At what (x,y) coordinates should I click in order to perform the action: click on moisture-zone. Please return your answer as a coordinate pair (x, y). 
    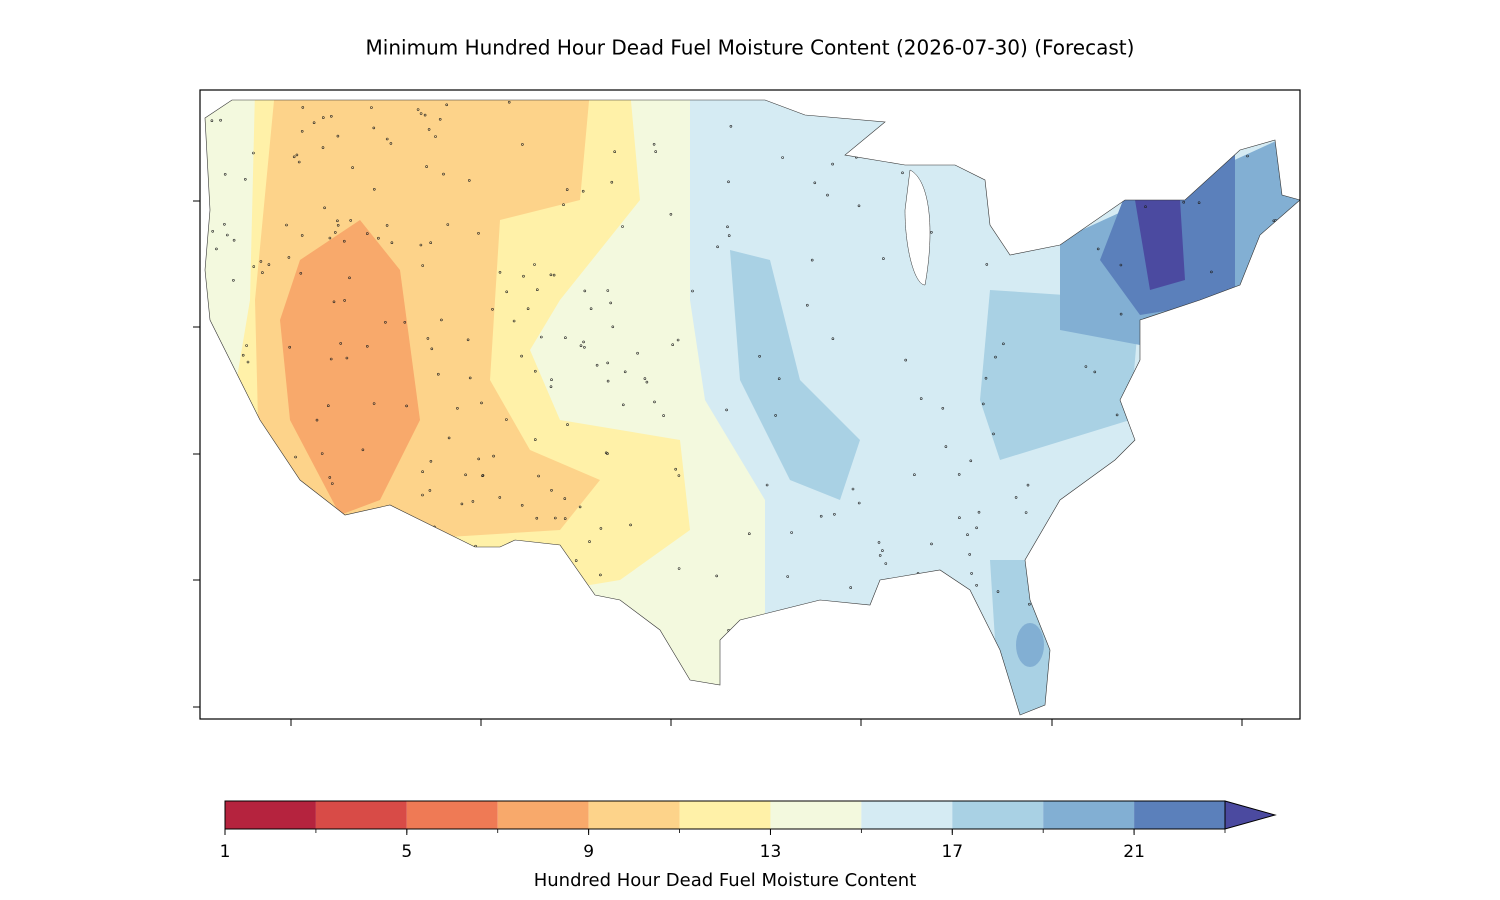
    Looking at the image, I should click on (1160, 245).